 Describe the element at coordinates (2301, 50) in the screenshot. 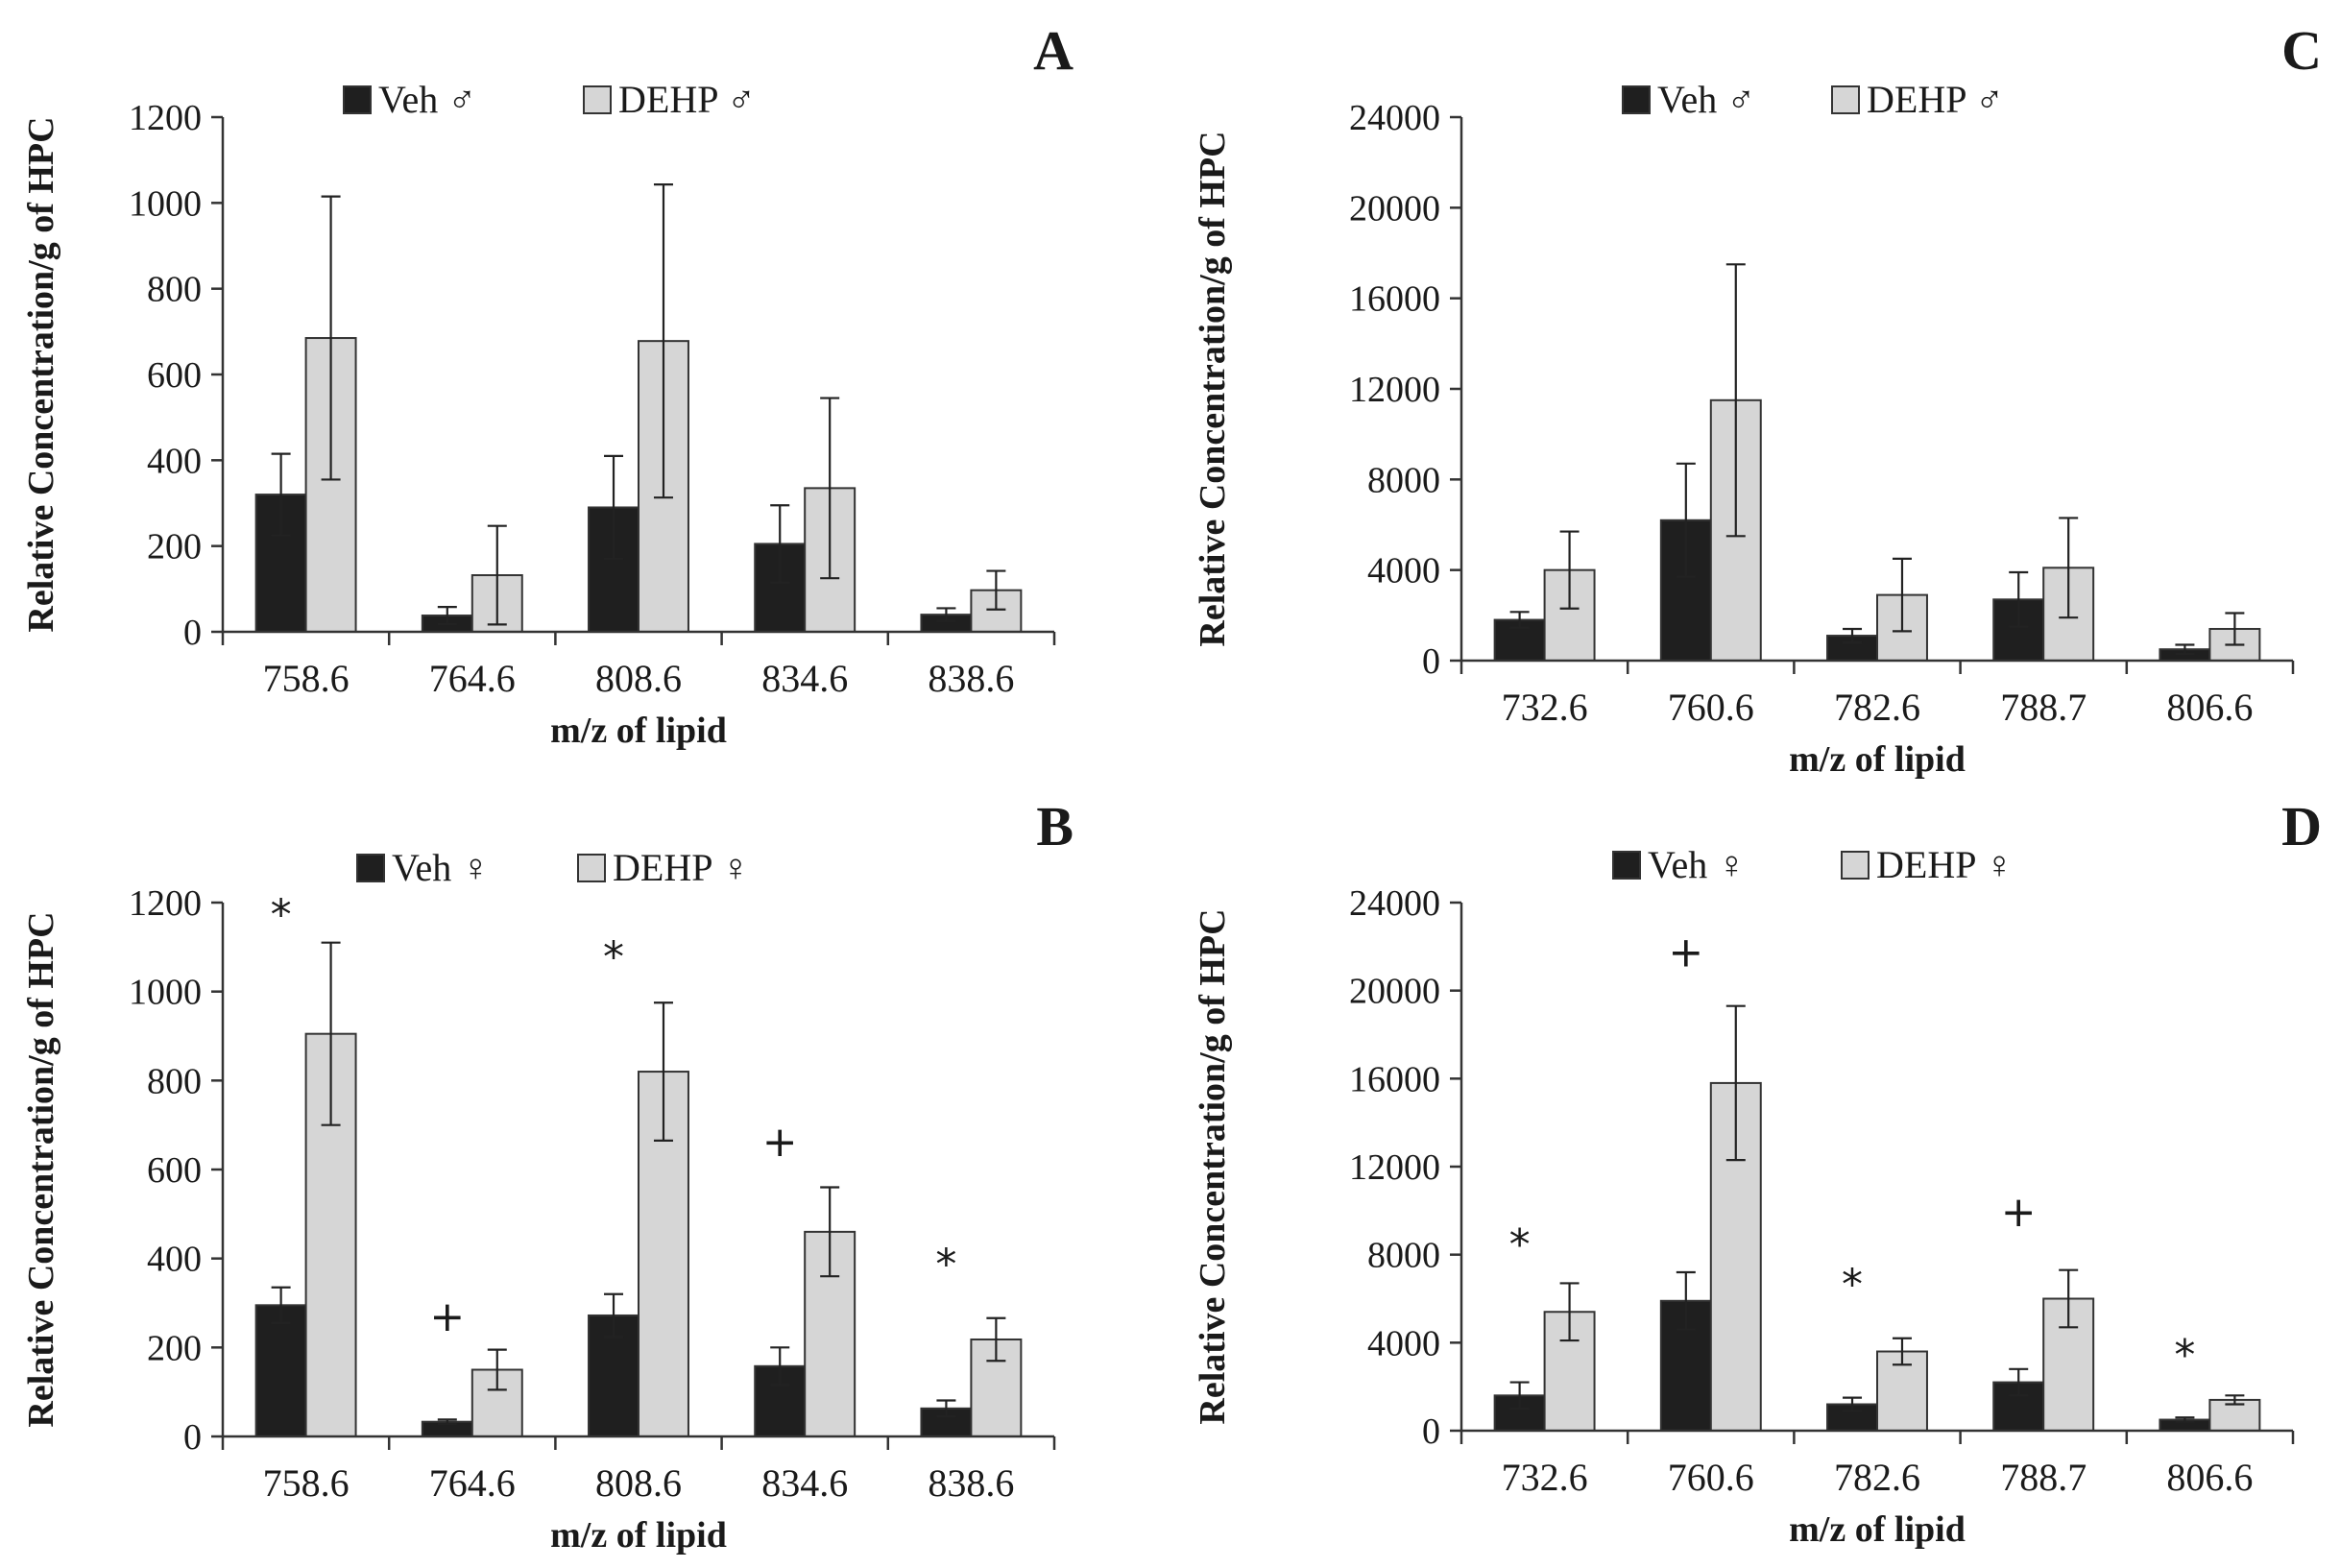

I see `panel-letter: C` at that location.